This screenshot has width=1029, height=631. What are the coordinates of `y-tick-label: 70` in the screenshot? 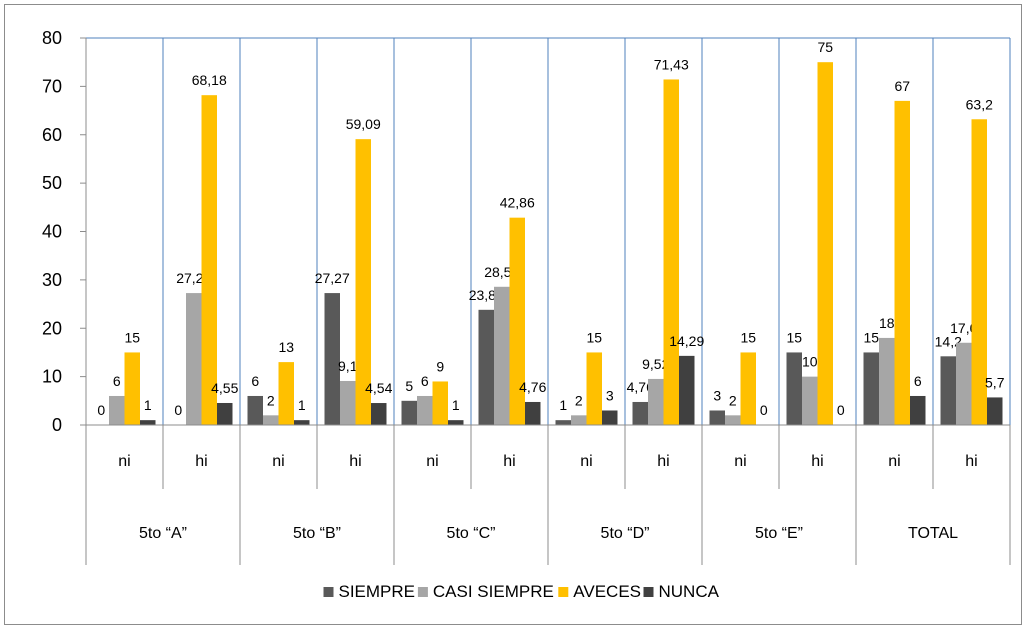 It's located at (52, 86).